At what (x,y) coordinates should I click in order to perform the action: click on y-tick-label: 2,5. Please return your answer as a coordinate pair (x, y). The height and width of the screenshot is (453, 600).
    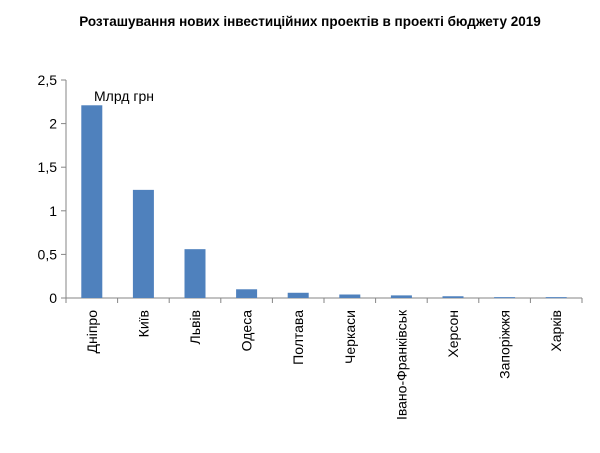
    Looking at the image, I should click on (48, 80).